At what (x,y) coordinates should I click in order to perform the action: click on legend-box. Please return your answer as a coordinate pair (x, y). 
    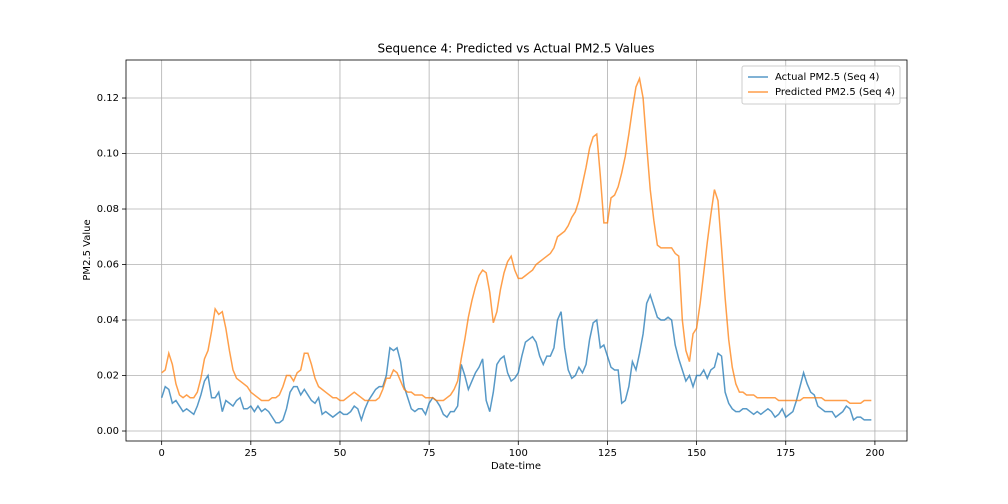
    Looking at the image, I should click on (821, 85).